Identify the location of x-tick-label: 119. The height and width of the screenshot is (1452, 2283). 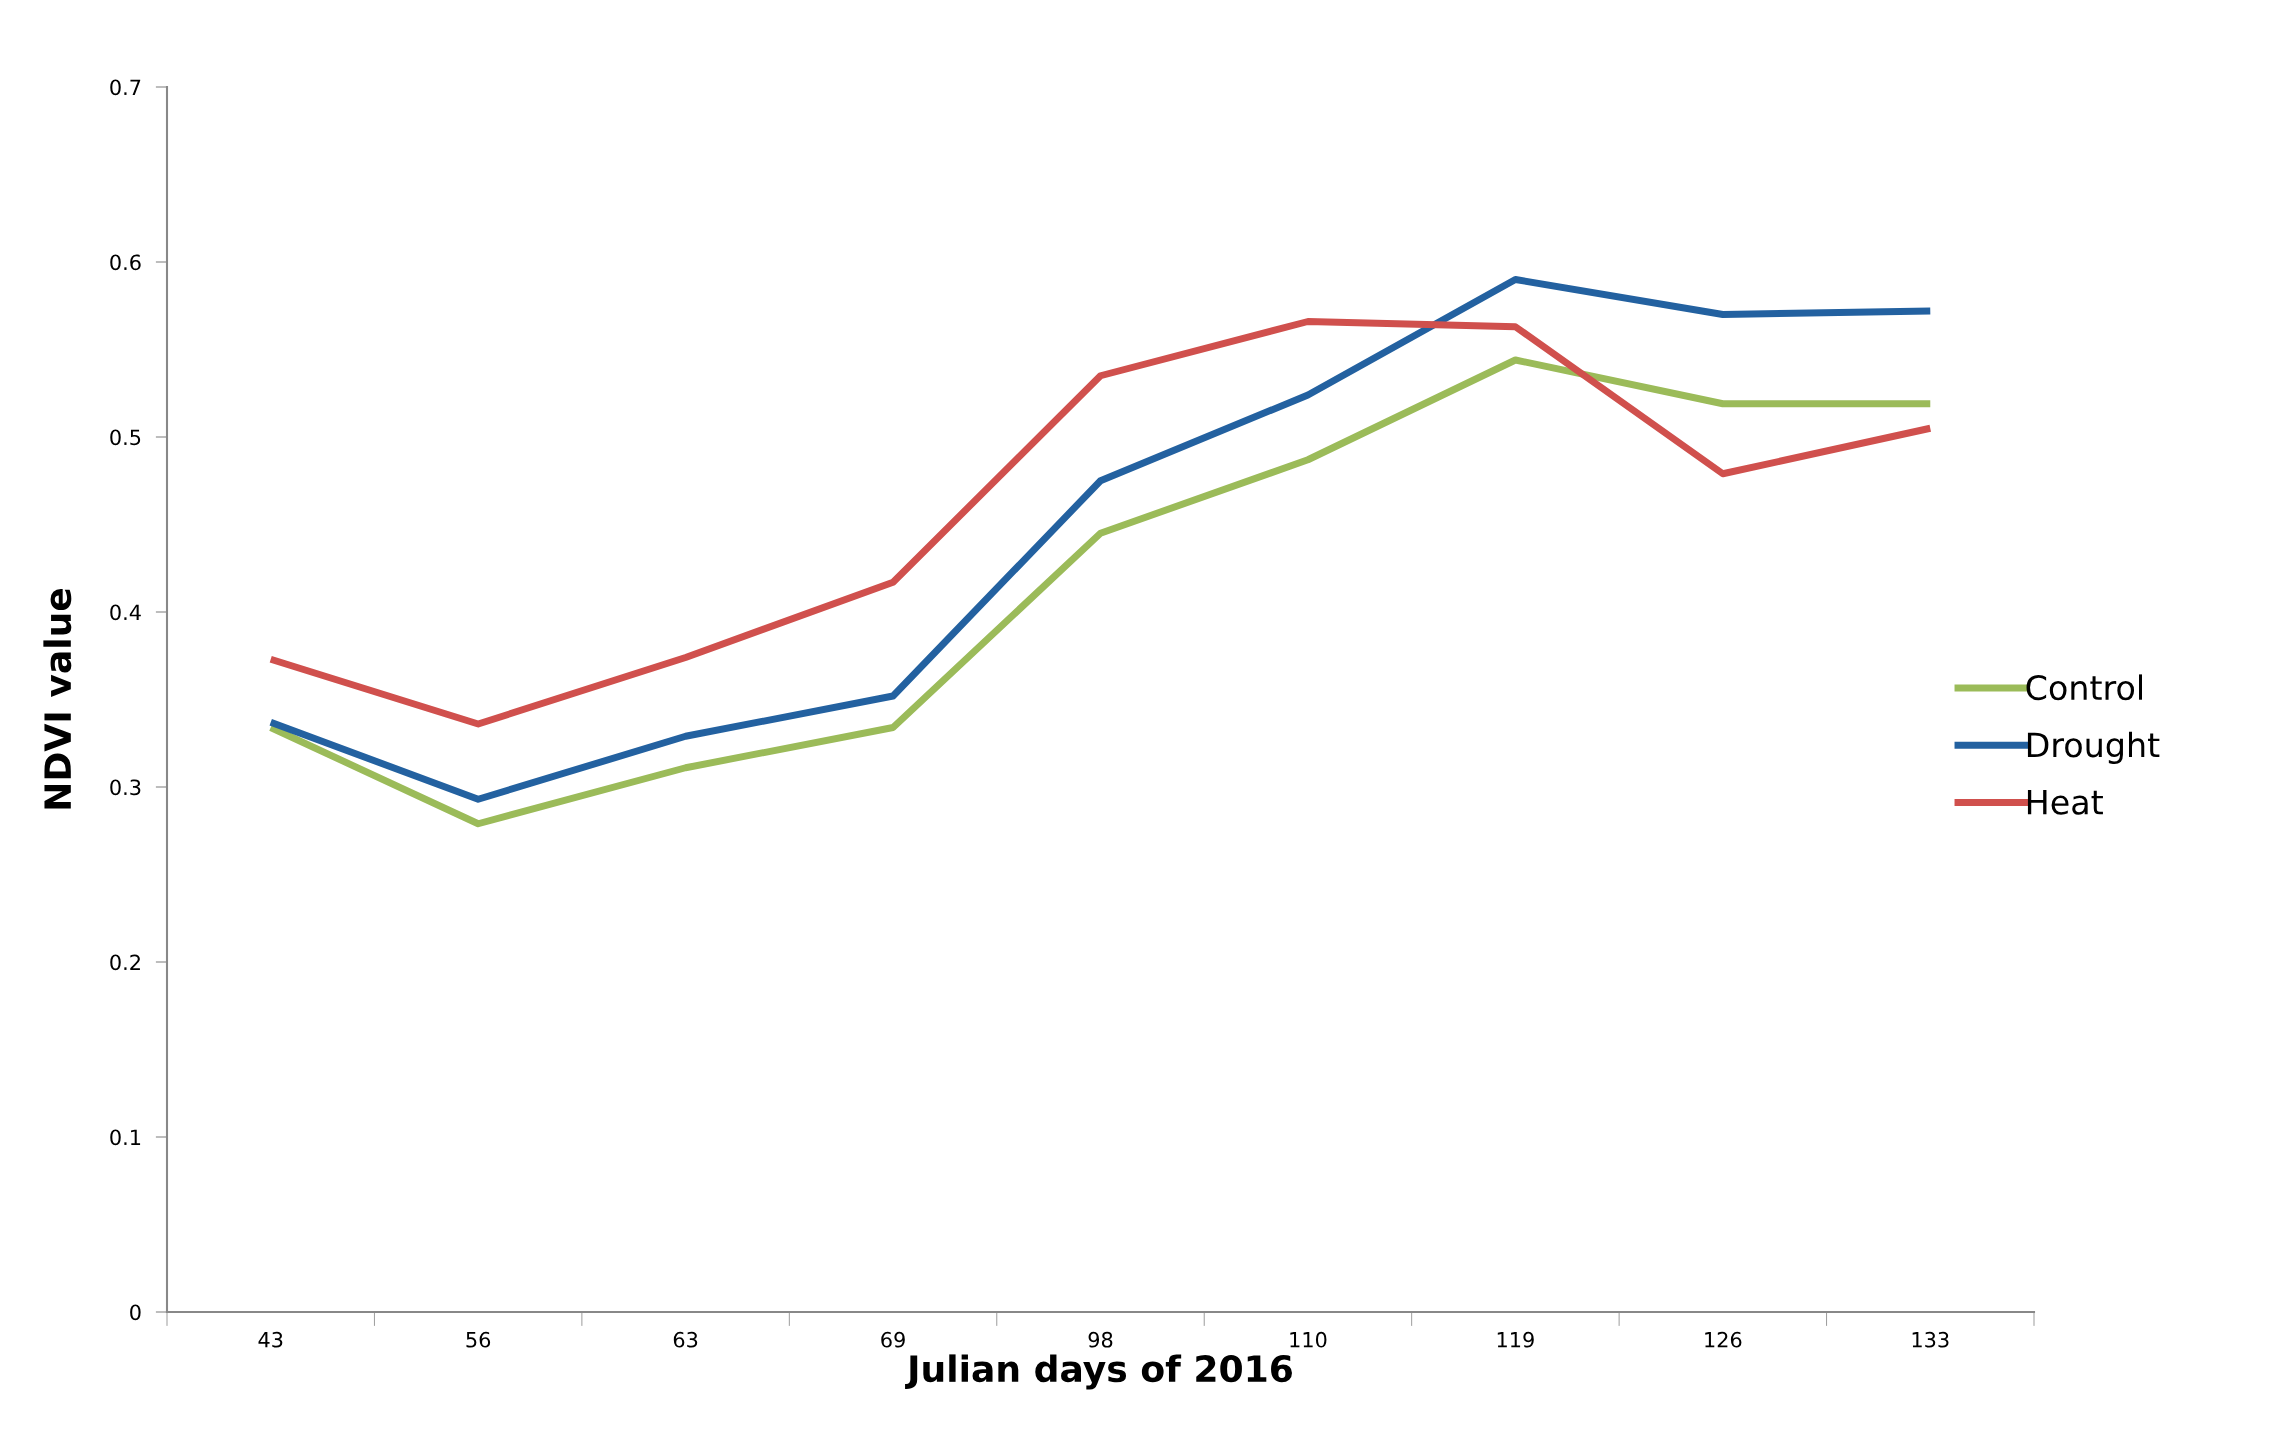
(1515, 1339).